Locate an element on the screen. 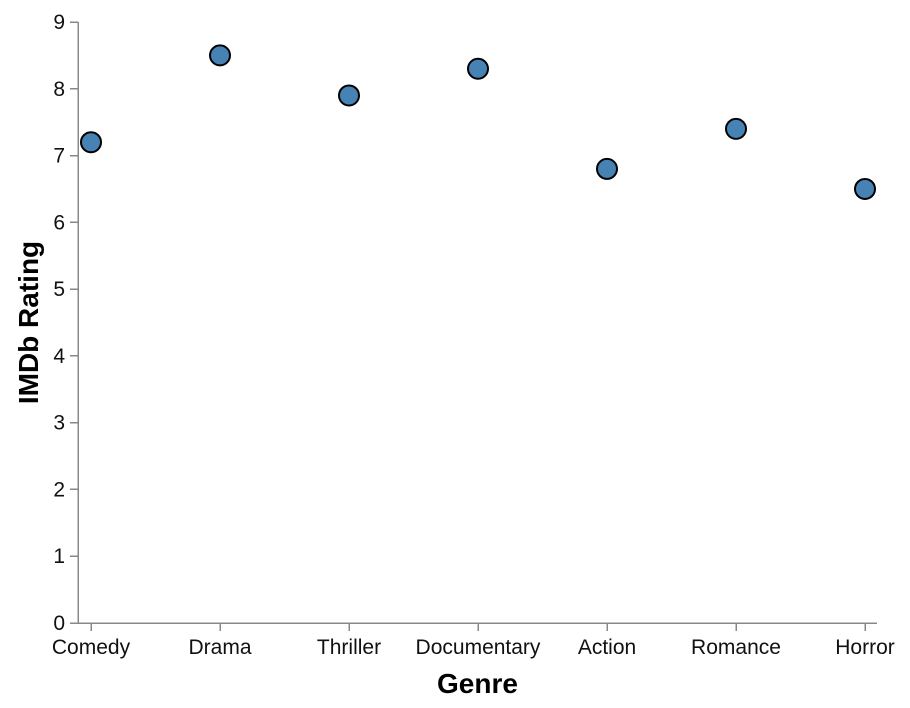  x-tick-label: Documentary is located at coordinates (478, 647).